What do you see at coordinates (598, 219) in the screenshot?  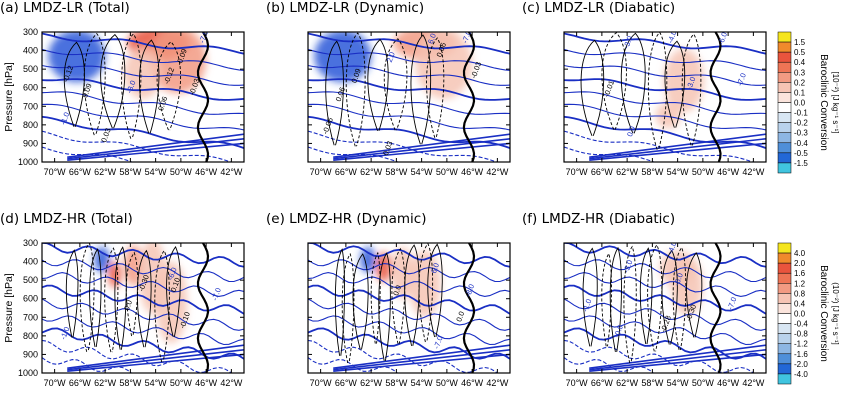 I see `panel-title: (f) LMDZ-HR (Diabatic)` at bounding box center [598, 219].